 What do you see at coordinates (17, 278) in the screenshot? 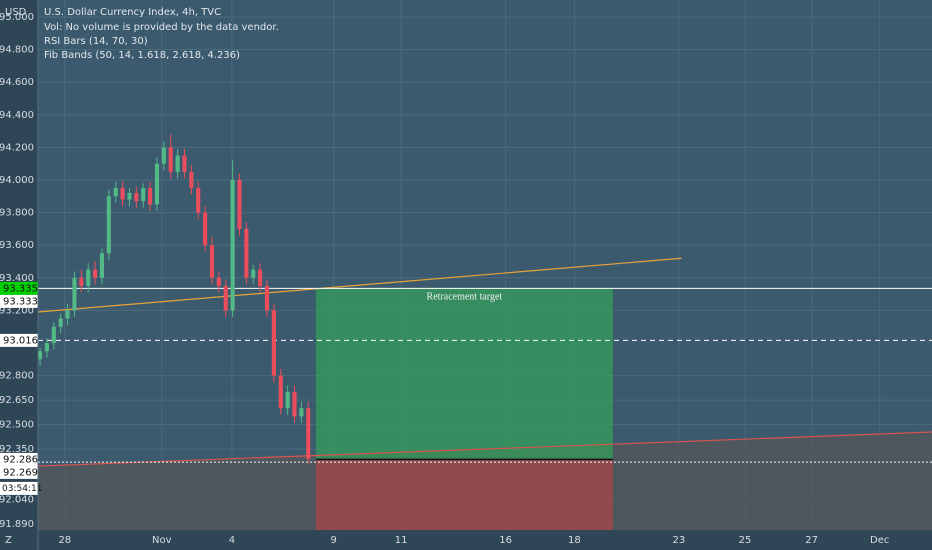
I see `y-tick-label: 93.400` at bounding box center [17, 278].